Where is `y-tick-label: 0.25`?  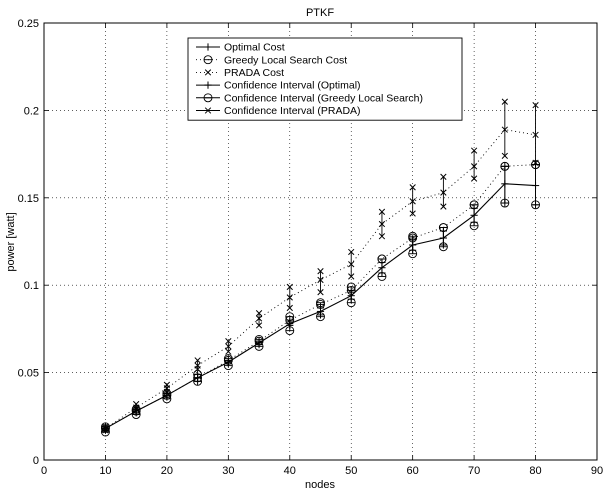
y-tick-label: 0.25 is located at coordinates (28, 24).